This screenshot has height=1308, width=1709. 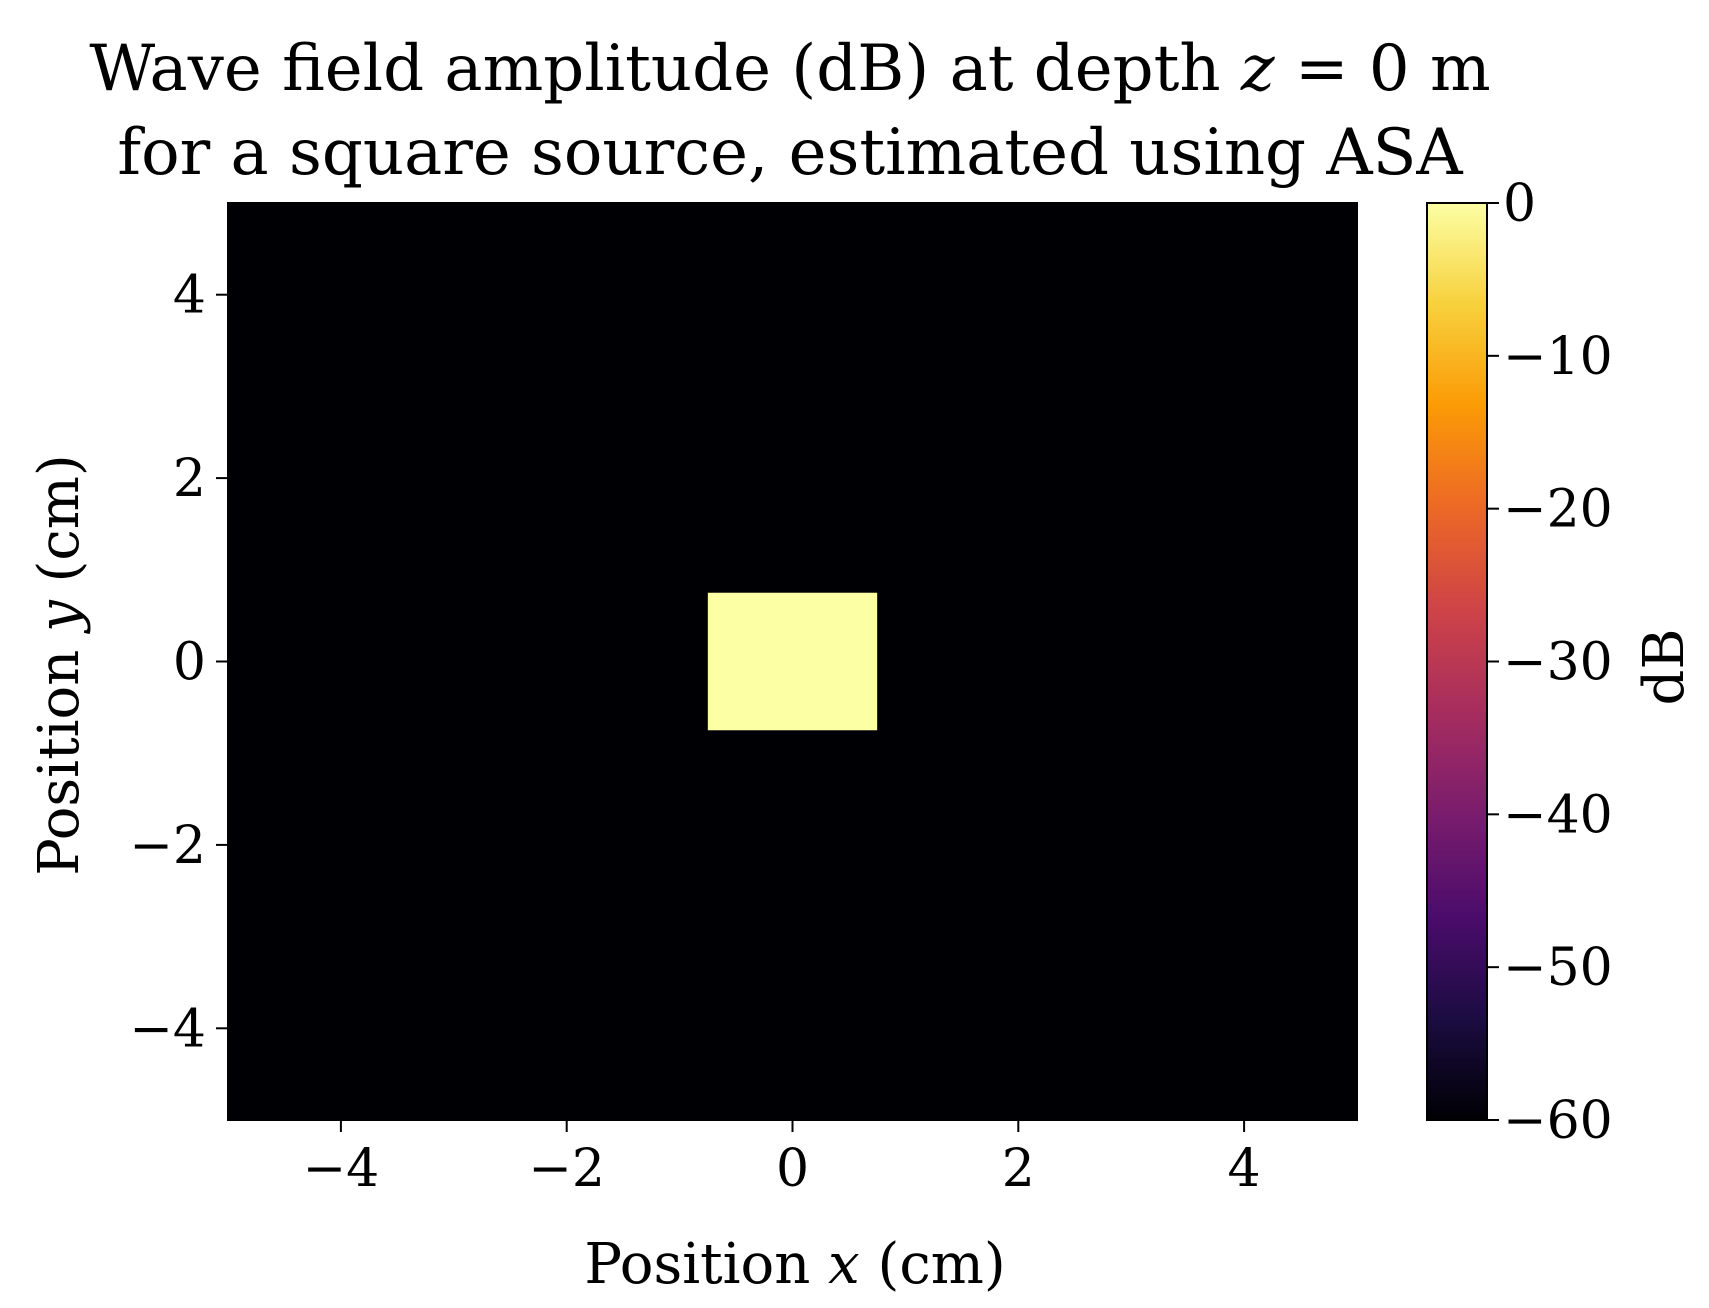 What do you see at coordinates (189, 479) in the screenshot?
I see `y-tick-label: 2` at bounding box center [189, 479].